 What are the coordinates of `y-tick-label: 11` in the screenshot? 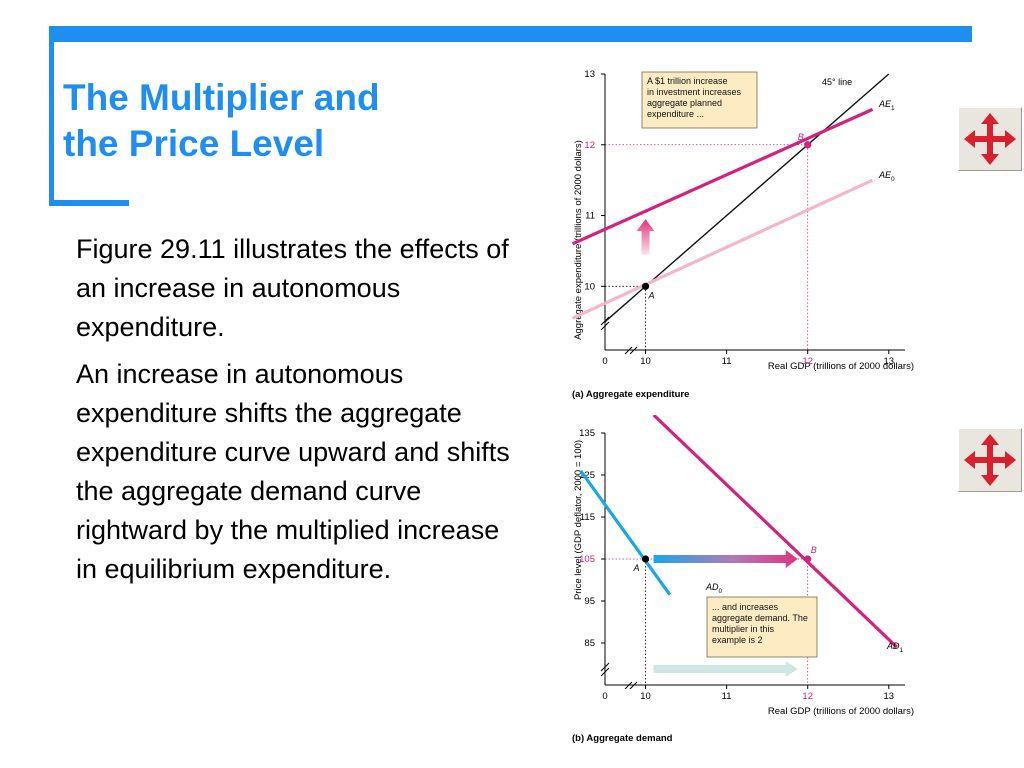 It's located at (590, 216).